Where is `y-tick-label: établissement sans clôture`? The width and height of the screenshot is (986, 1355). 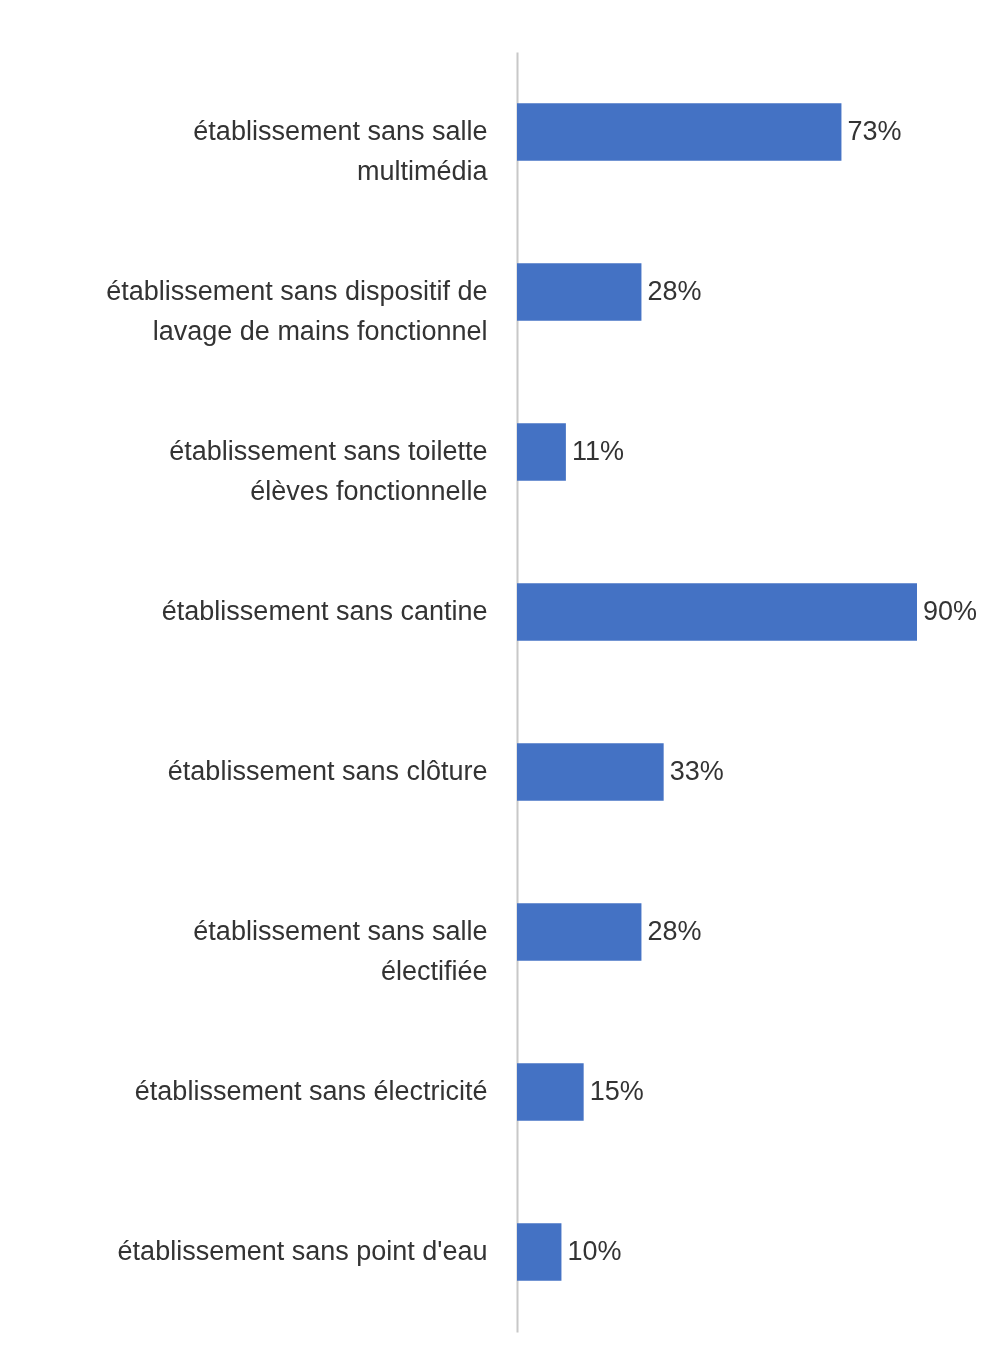 y-tick-label: établissement sans clôture is located at coordinates (327, 771).